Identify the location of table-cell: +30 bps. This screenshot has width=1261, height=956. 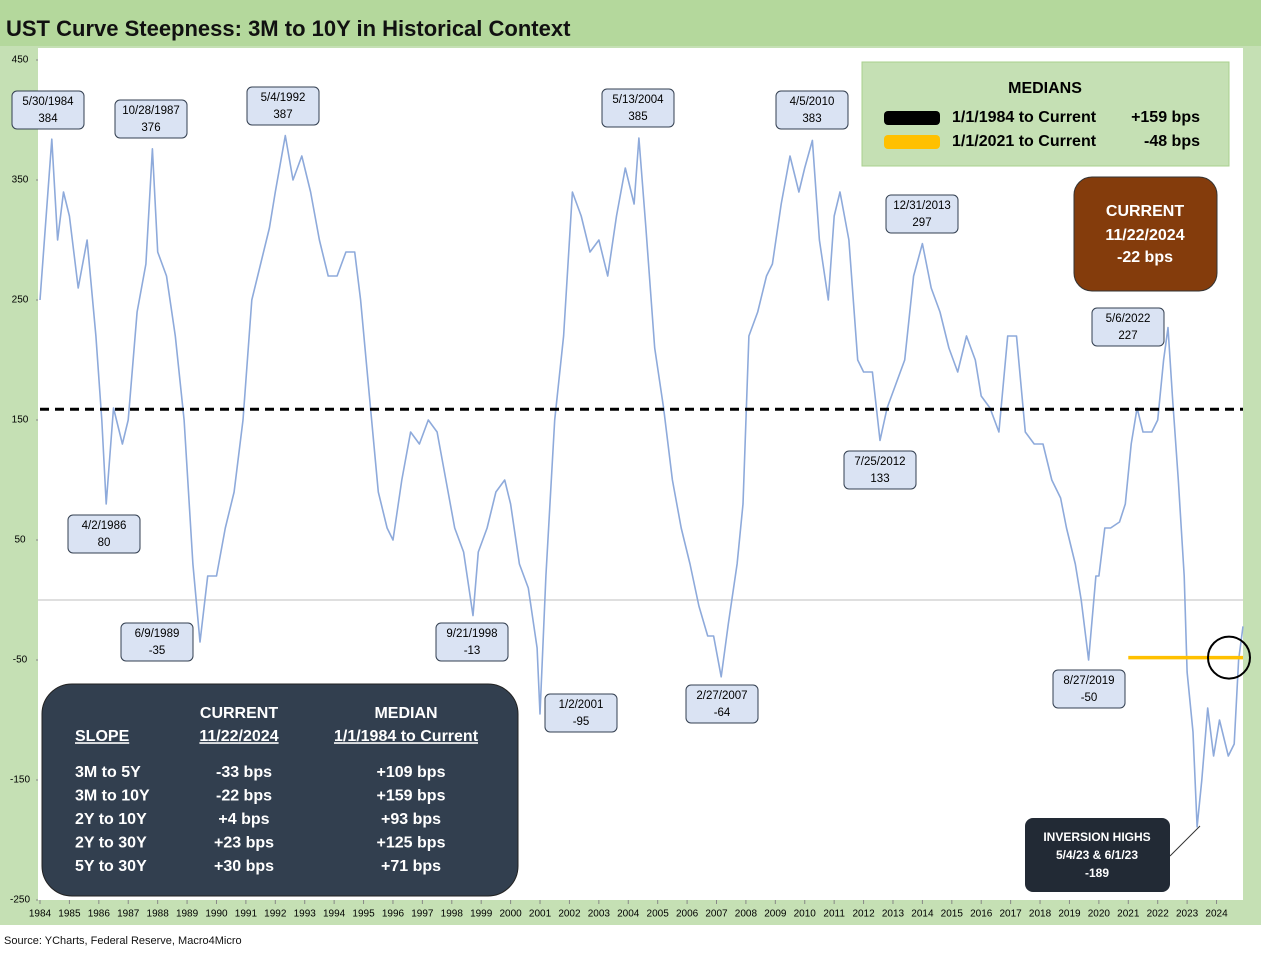
(244, 866).